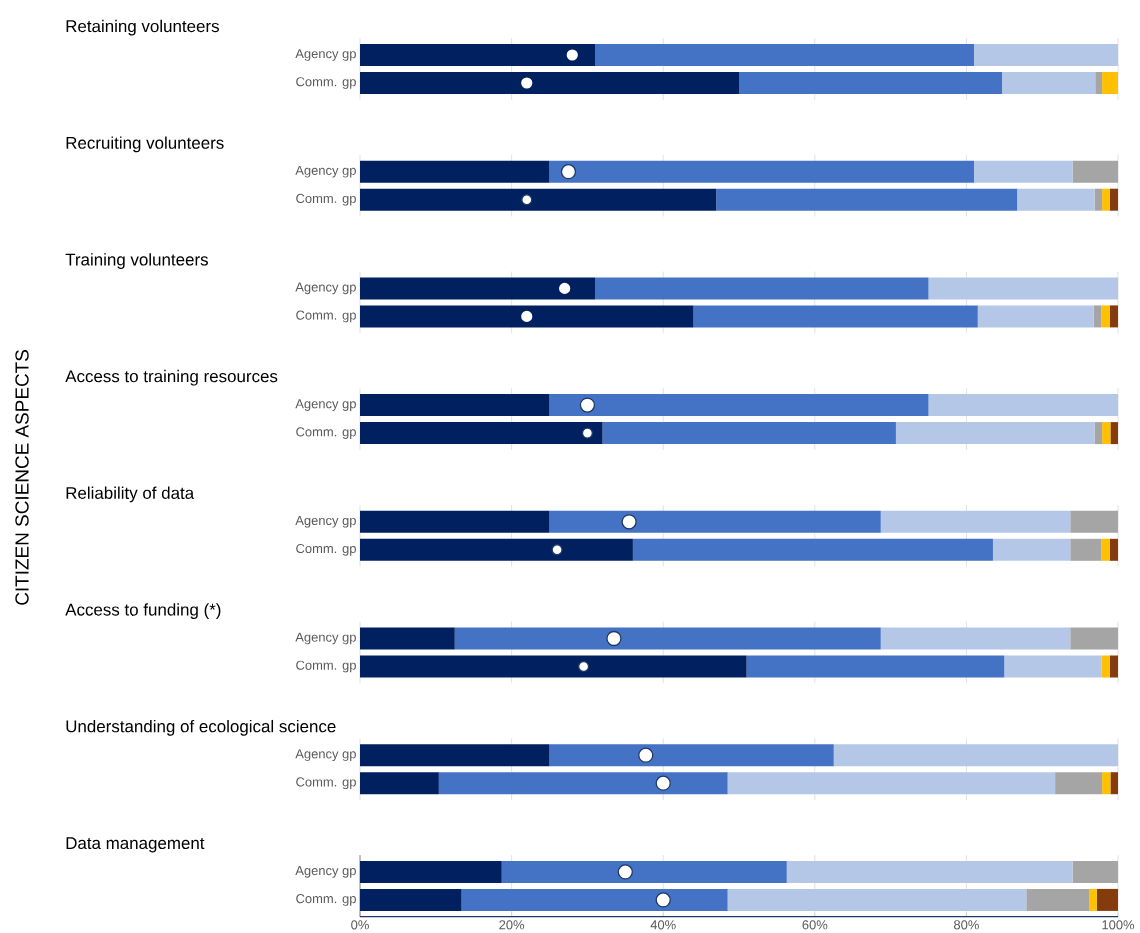 This screenshot has height=933, width=1140. Describe the element at coordinates (130, 494) in the screenshot. I see `text: Reliability of data` at that location.